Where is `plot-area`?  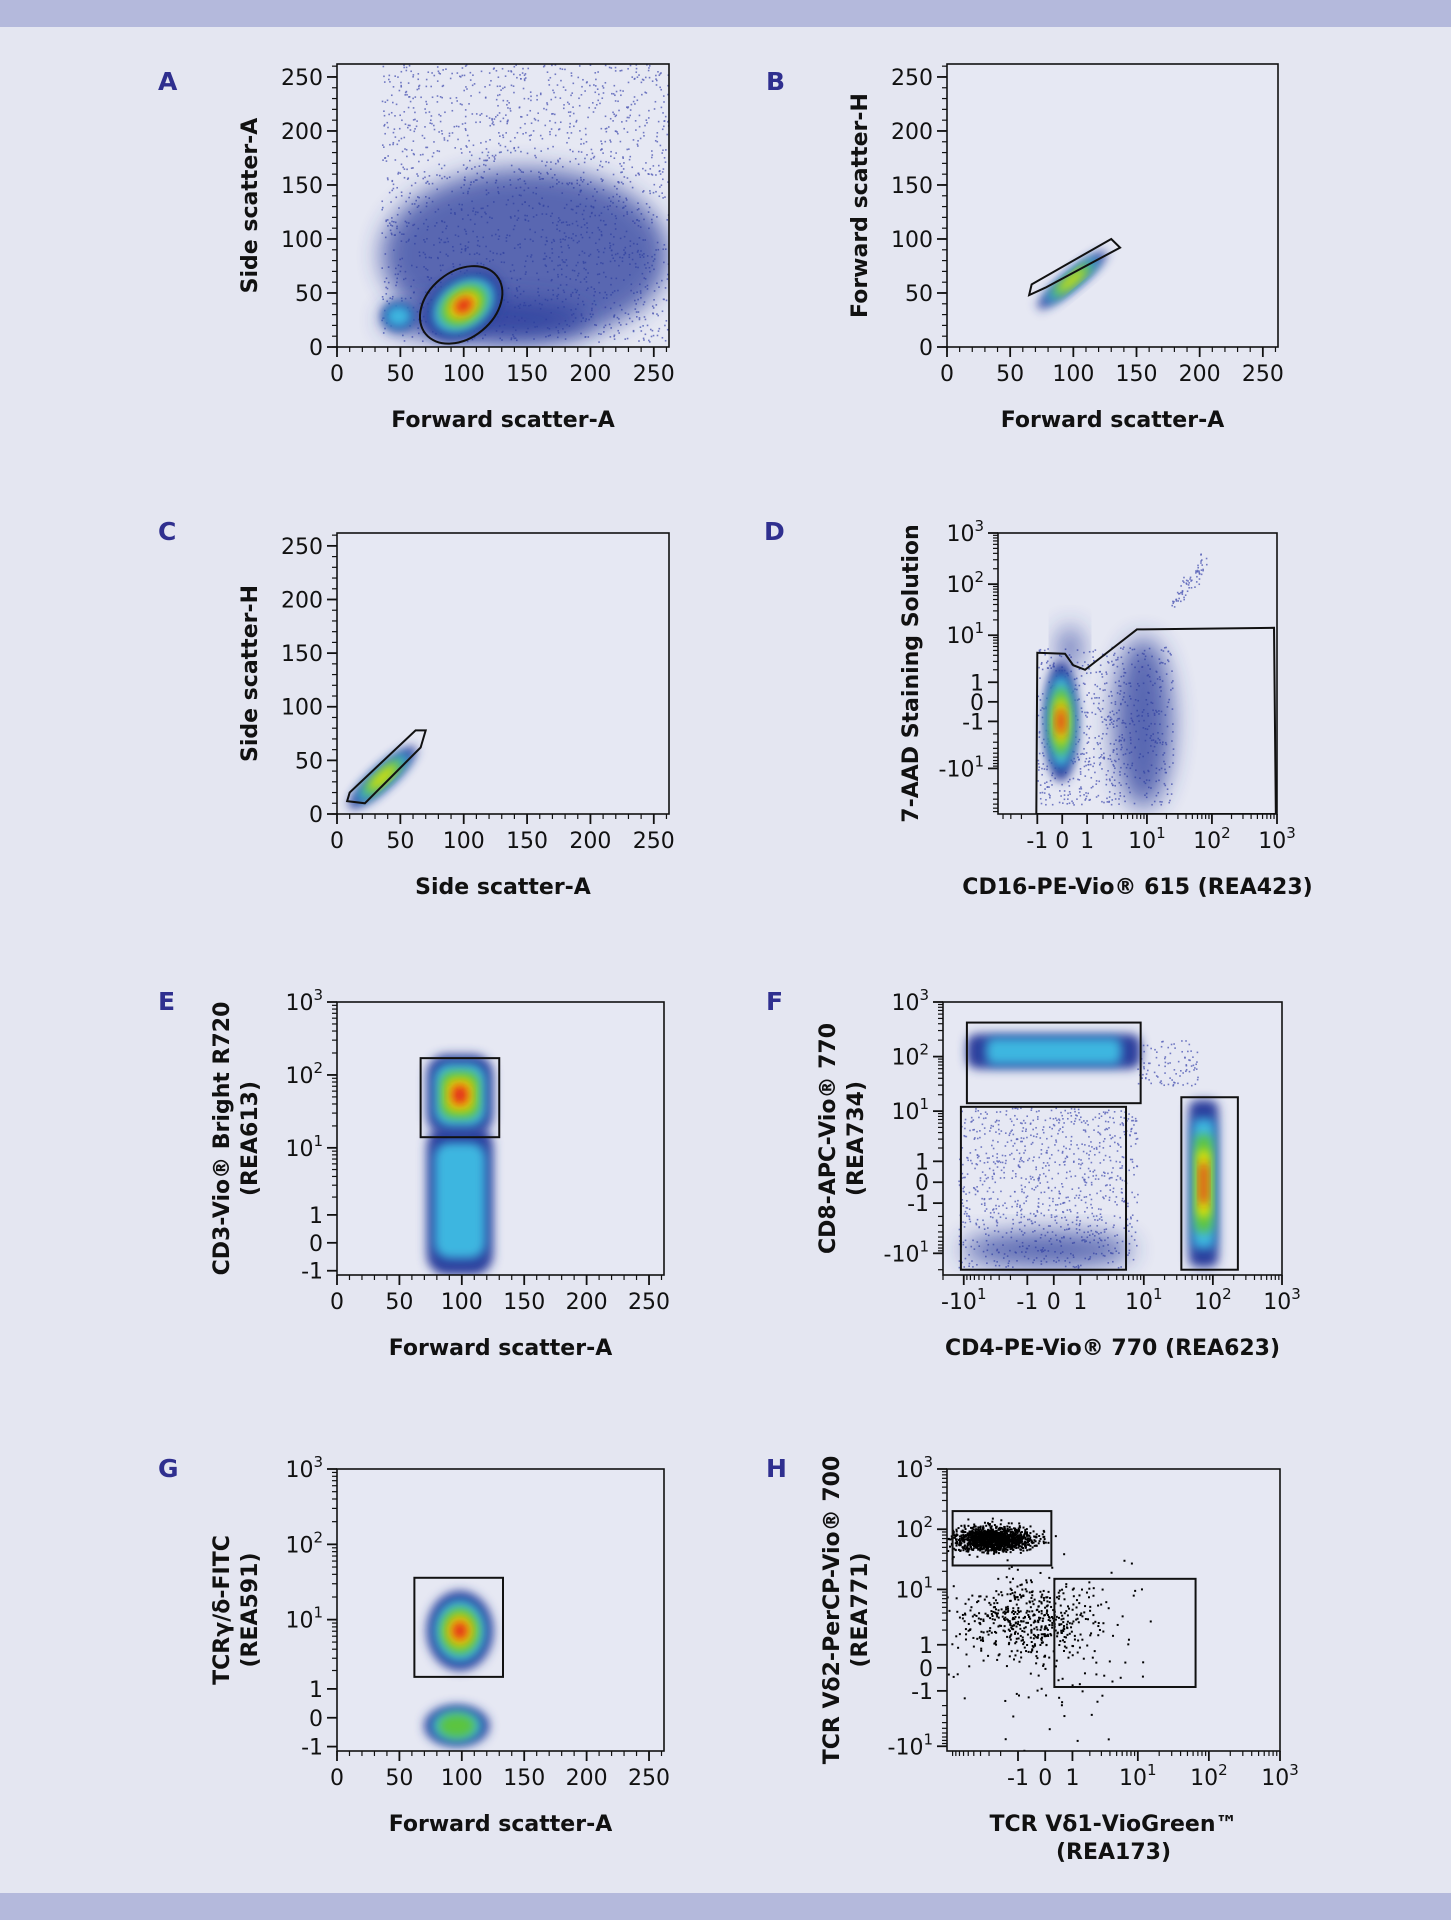
plot-area is located at coordinates (1112, 205).